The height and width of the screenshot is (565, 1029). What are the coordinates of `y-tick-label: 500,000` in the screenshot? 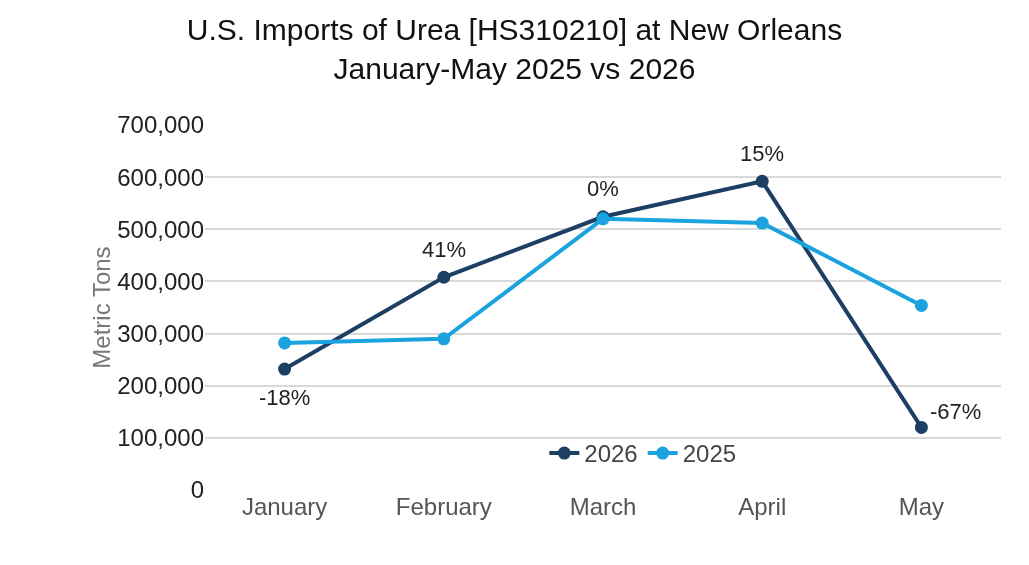 It's located at (160, 229).